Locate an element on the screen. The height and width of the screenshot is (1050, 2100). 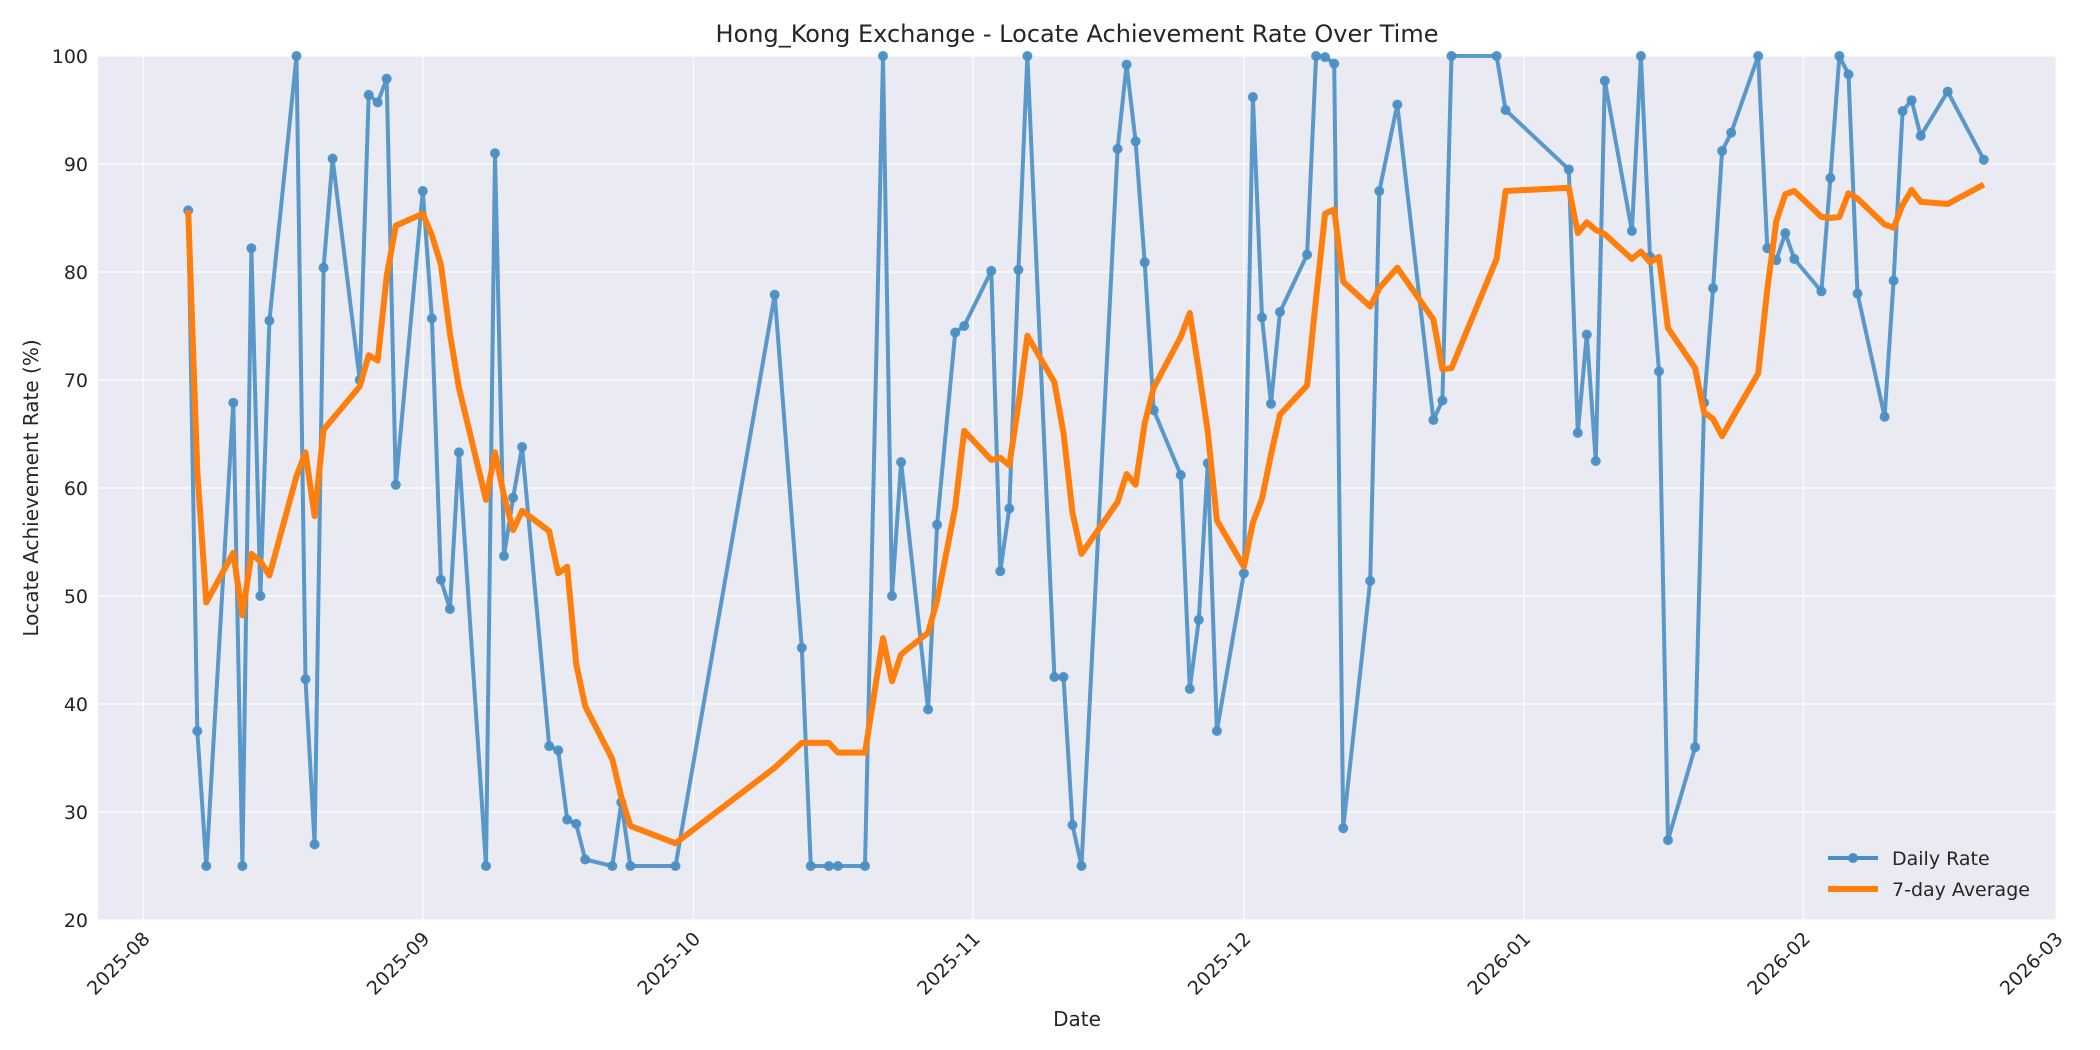
y-axis-title: Locate Achievement Rate (%) is located at coordinates (31, 487).